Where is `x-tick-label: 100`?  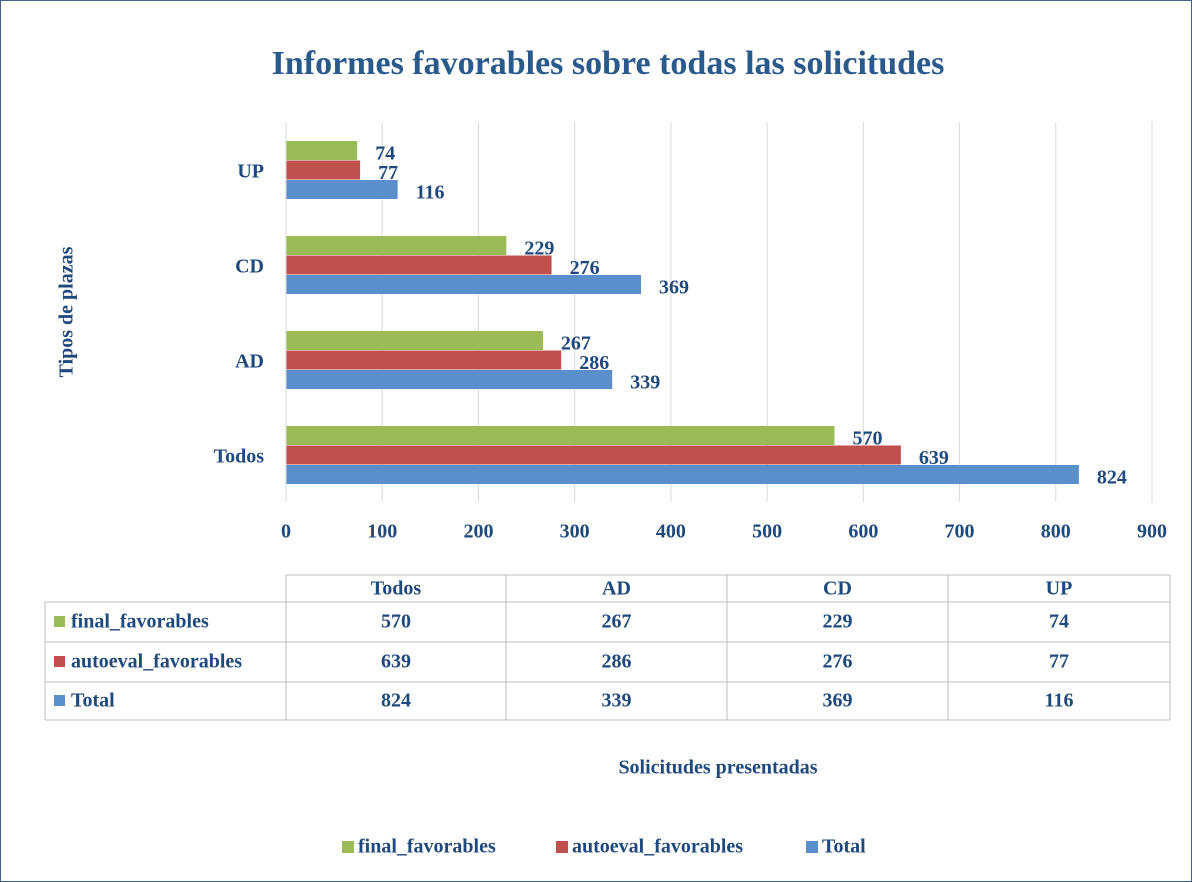
x-tick-label: 100 is located at coordinates (382, 532).